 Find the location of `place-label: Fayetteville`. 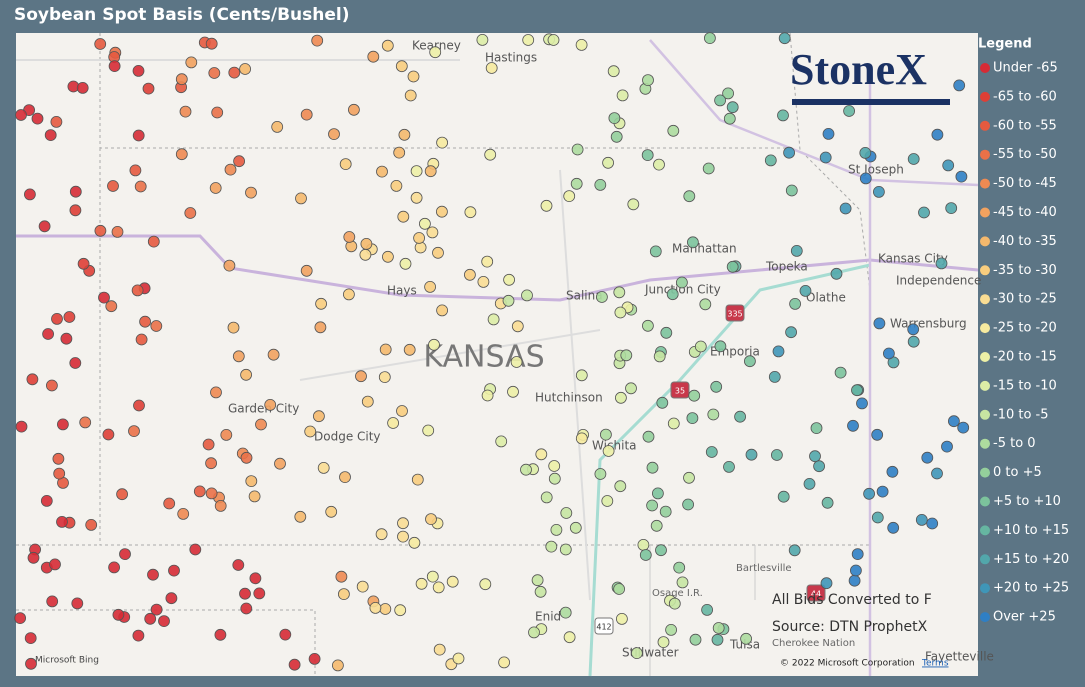

place-label: Fayetteville is located at coordinates (959, 657).